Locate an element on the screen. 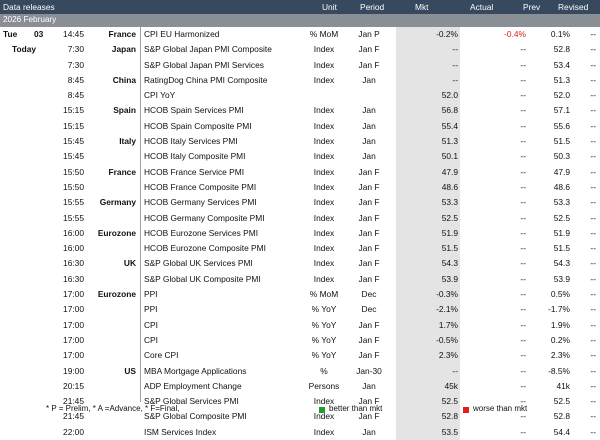  cell-prev: 54.4 is located at coordinates (561, 431).